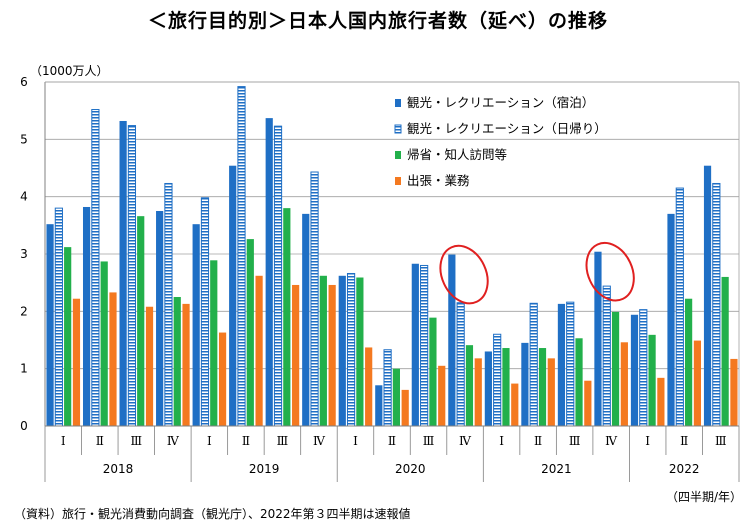  What do you see at coordinates (410, 469) in the screenshot?
I see `x-tick-label-year: 2020` at bounding box center [410, 469].